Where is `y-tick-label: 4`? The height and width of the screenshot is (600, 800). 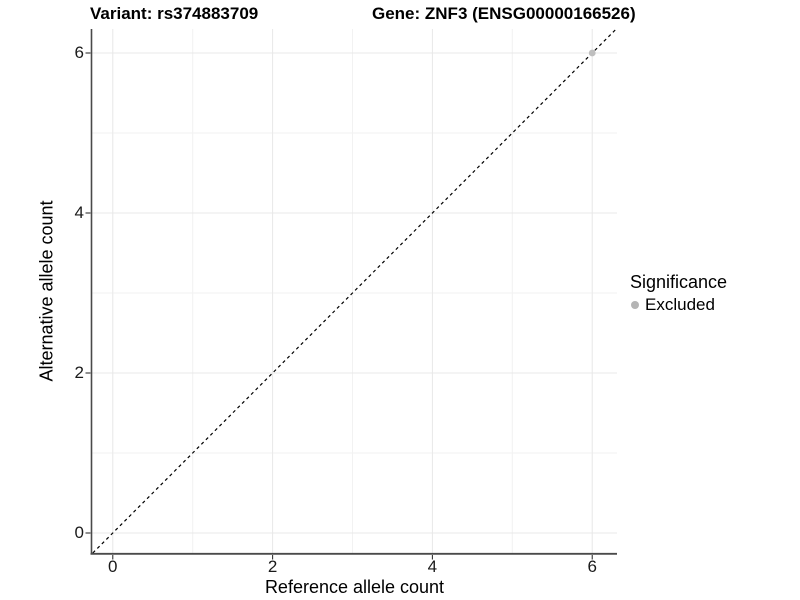
y-tick-label: 4 is located at coordinates (79, 212).